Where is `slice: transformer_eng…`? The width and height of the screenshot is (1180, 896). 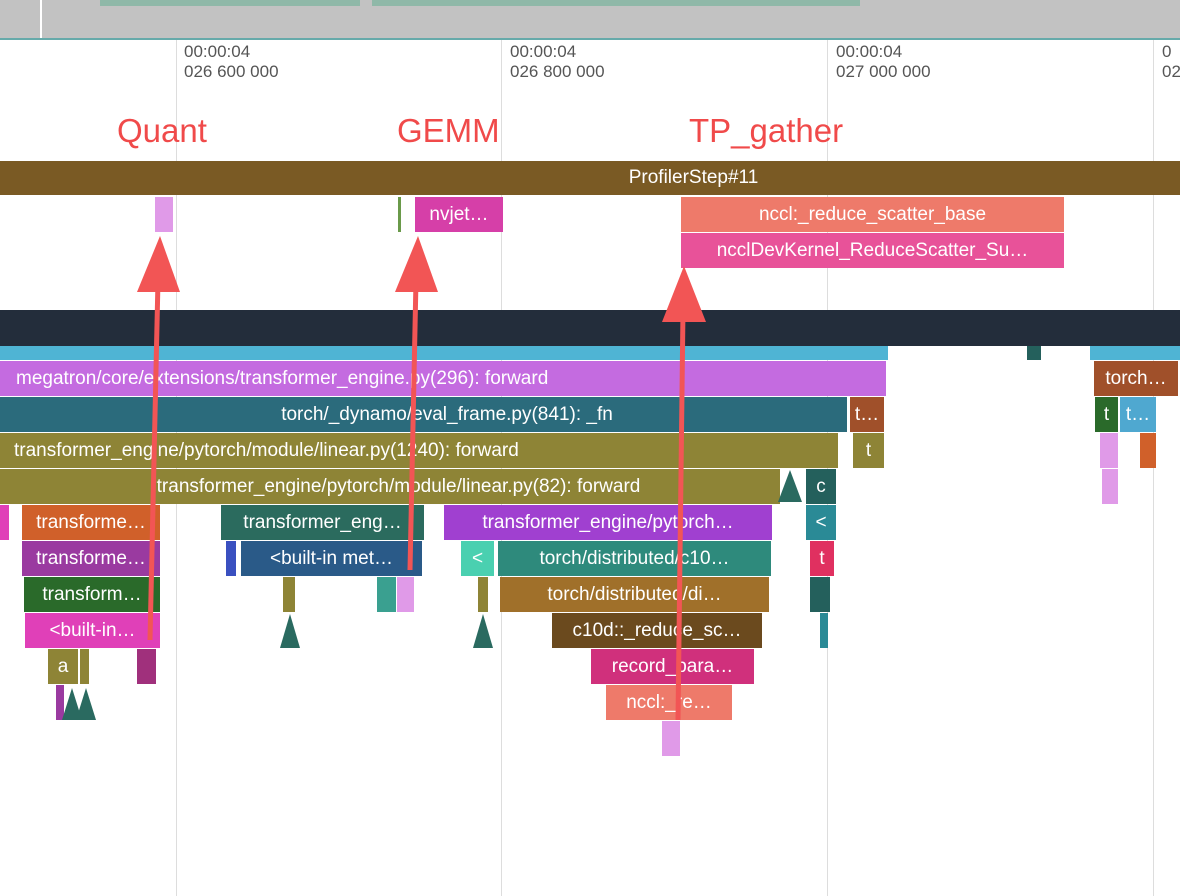
slice: transformer_eng… is located at coordinates (322, 522).